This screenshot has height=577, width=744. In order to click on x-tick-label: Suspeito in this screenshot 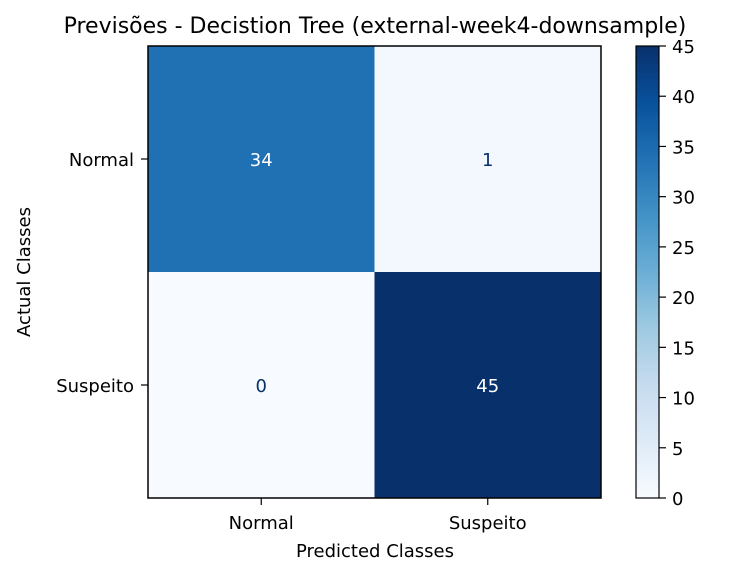, I will do `click(488, 523)`.